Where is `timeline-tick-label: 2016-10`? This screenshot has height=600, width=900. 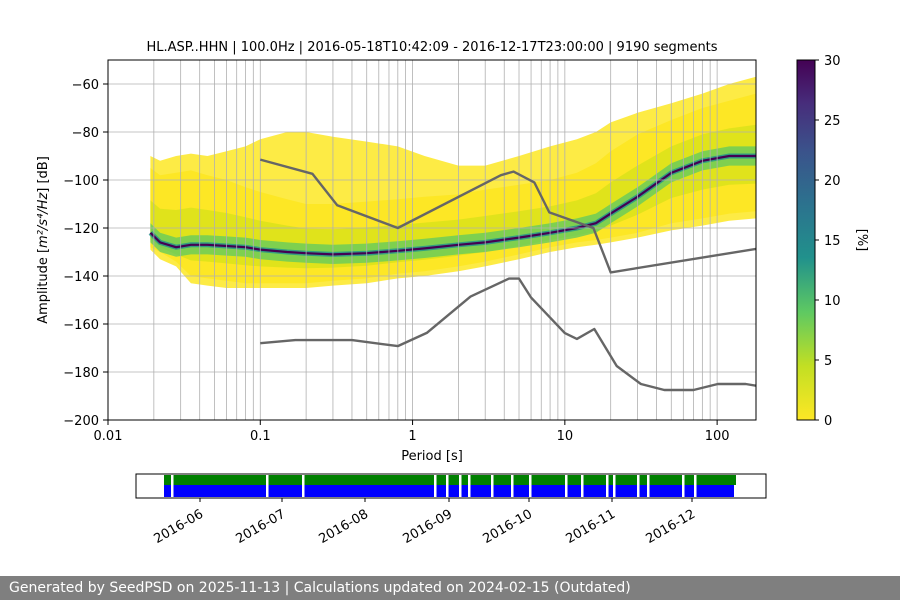
timeline-tick-label: 2016-10 is located at coordinates (507, 527).